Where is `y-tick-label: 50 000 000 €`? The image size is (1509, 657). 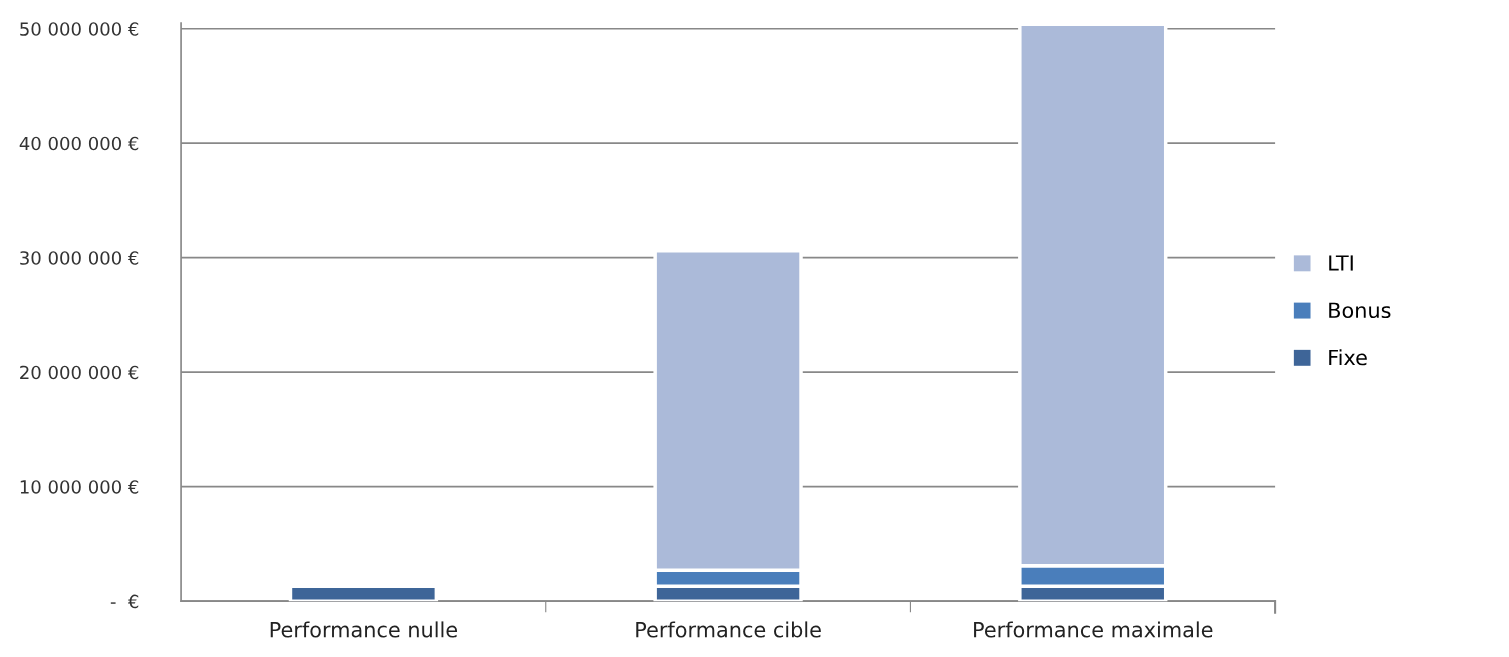 y-tick-label: 50 000 000 € is located at coordinates (79, 29).